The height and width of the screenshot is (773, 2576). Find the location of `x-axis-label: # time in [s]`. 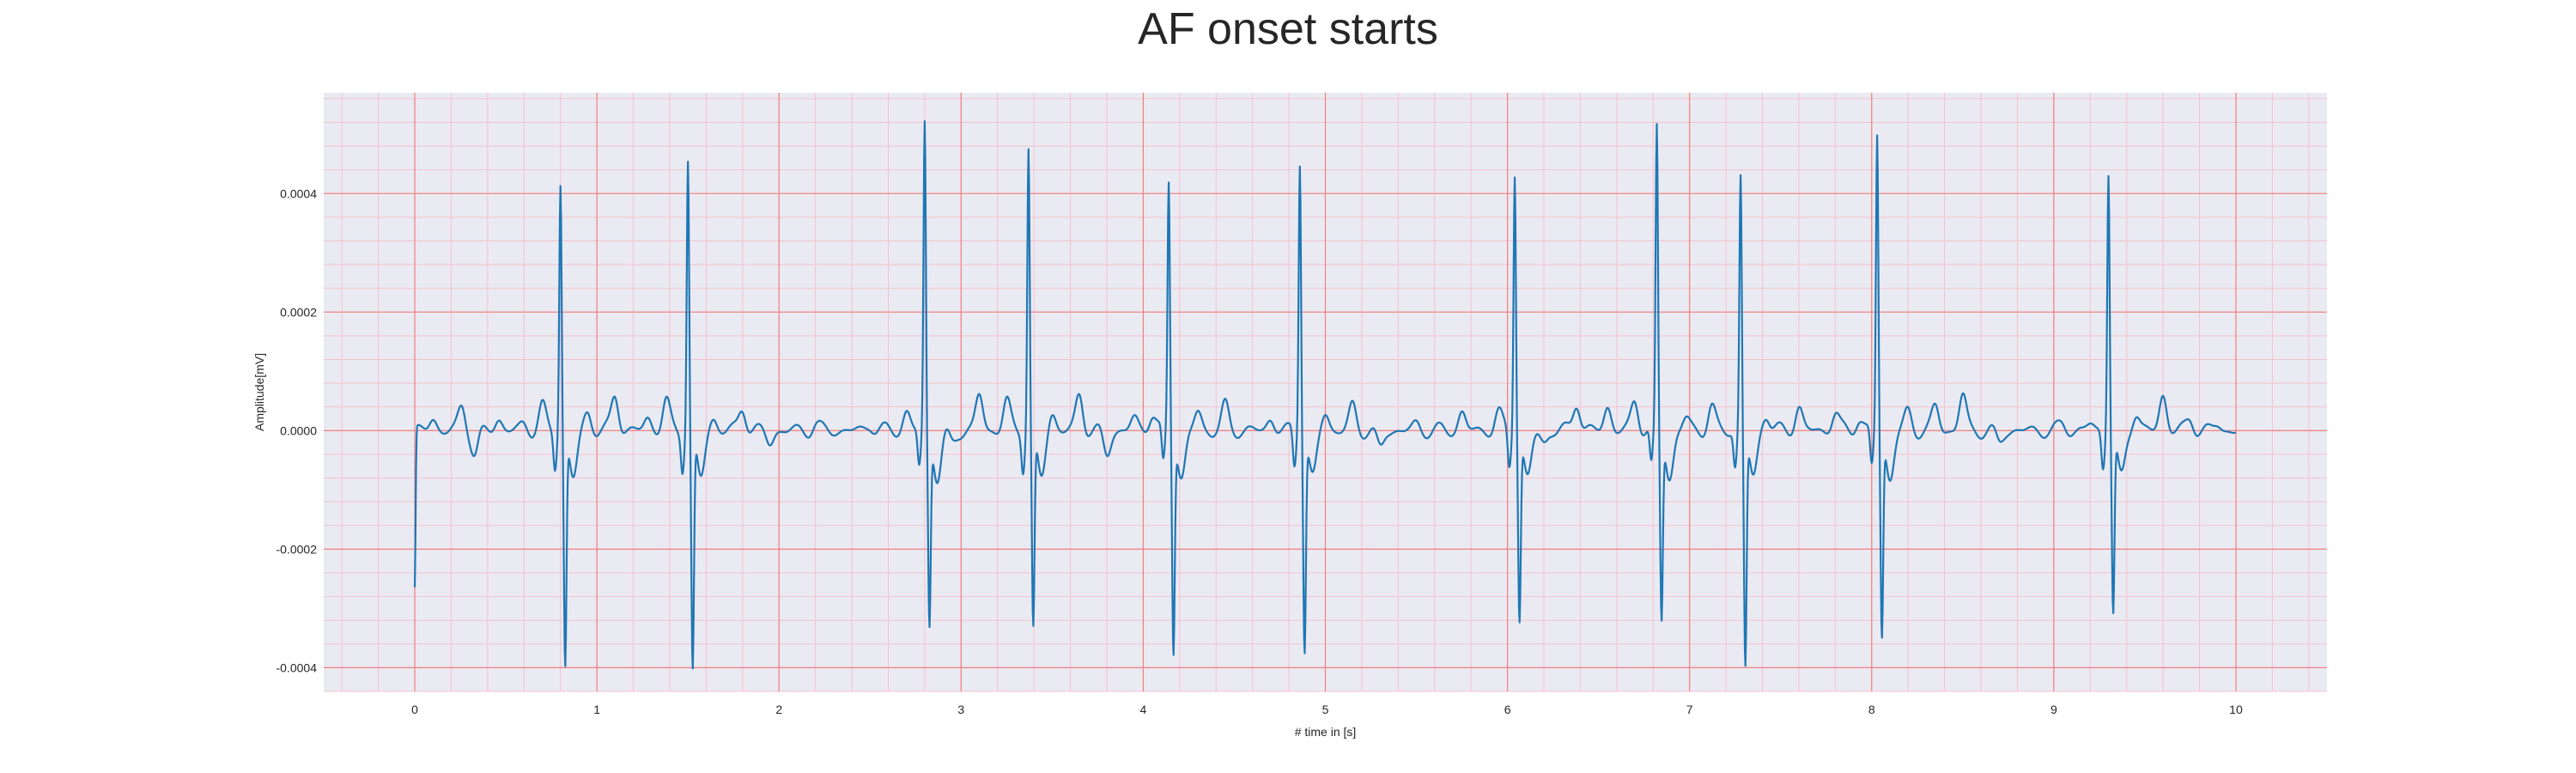

x-axis-label: # time in [s] is located at coordinates (1326, 732).